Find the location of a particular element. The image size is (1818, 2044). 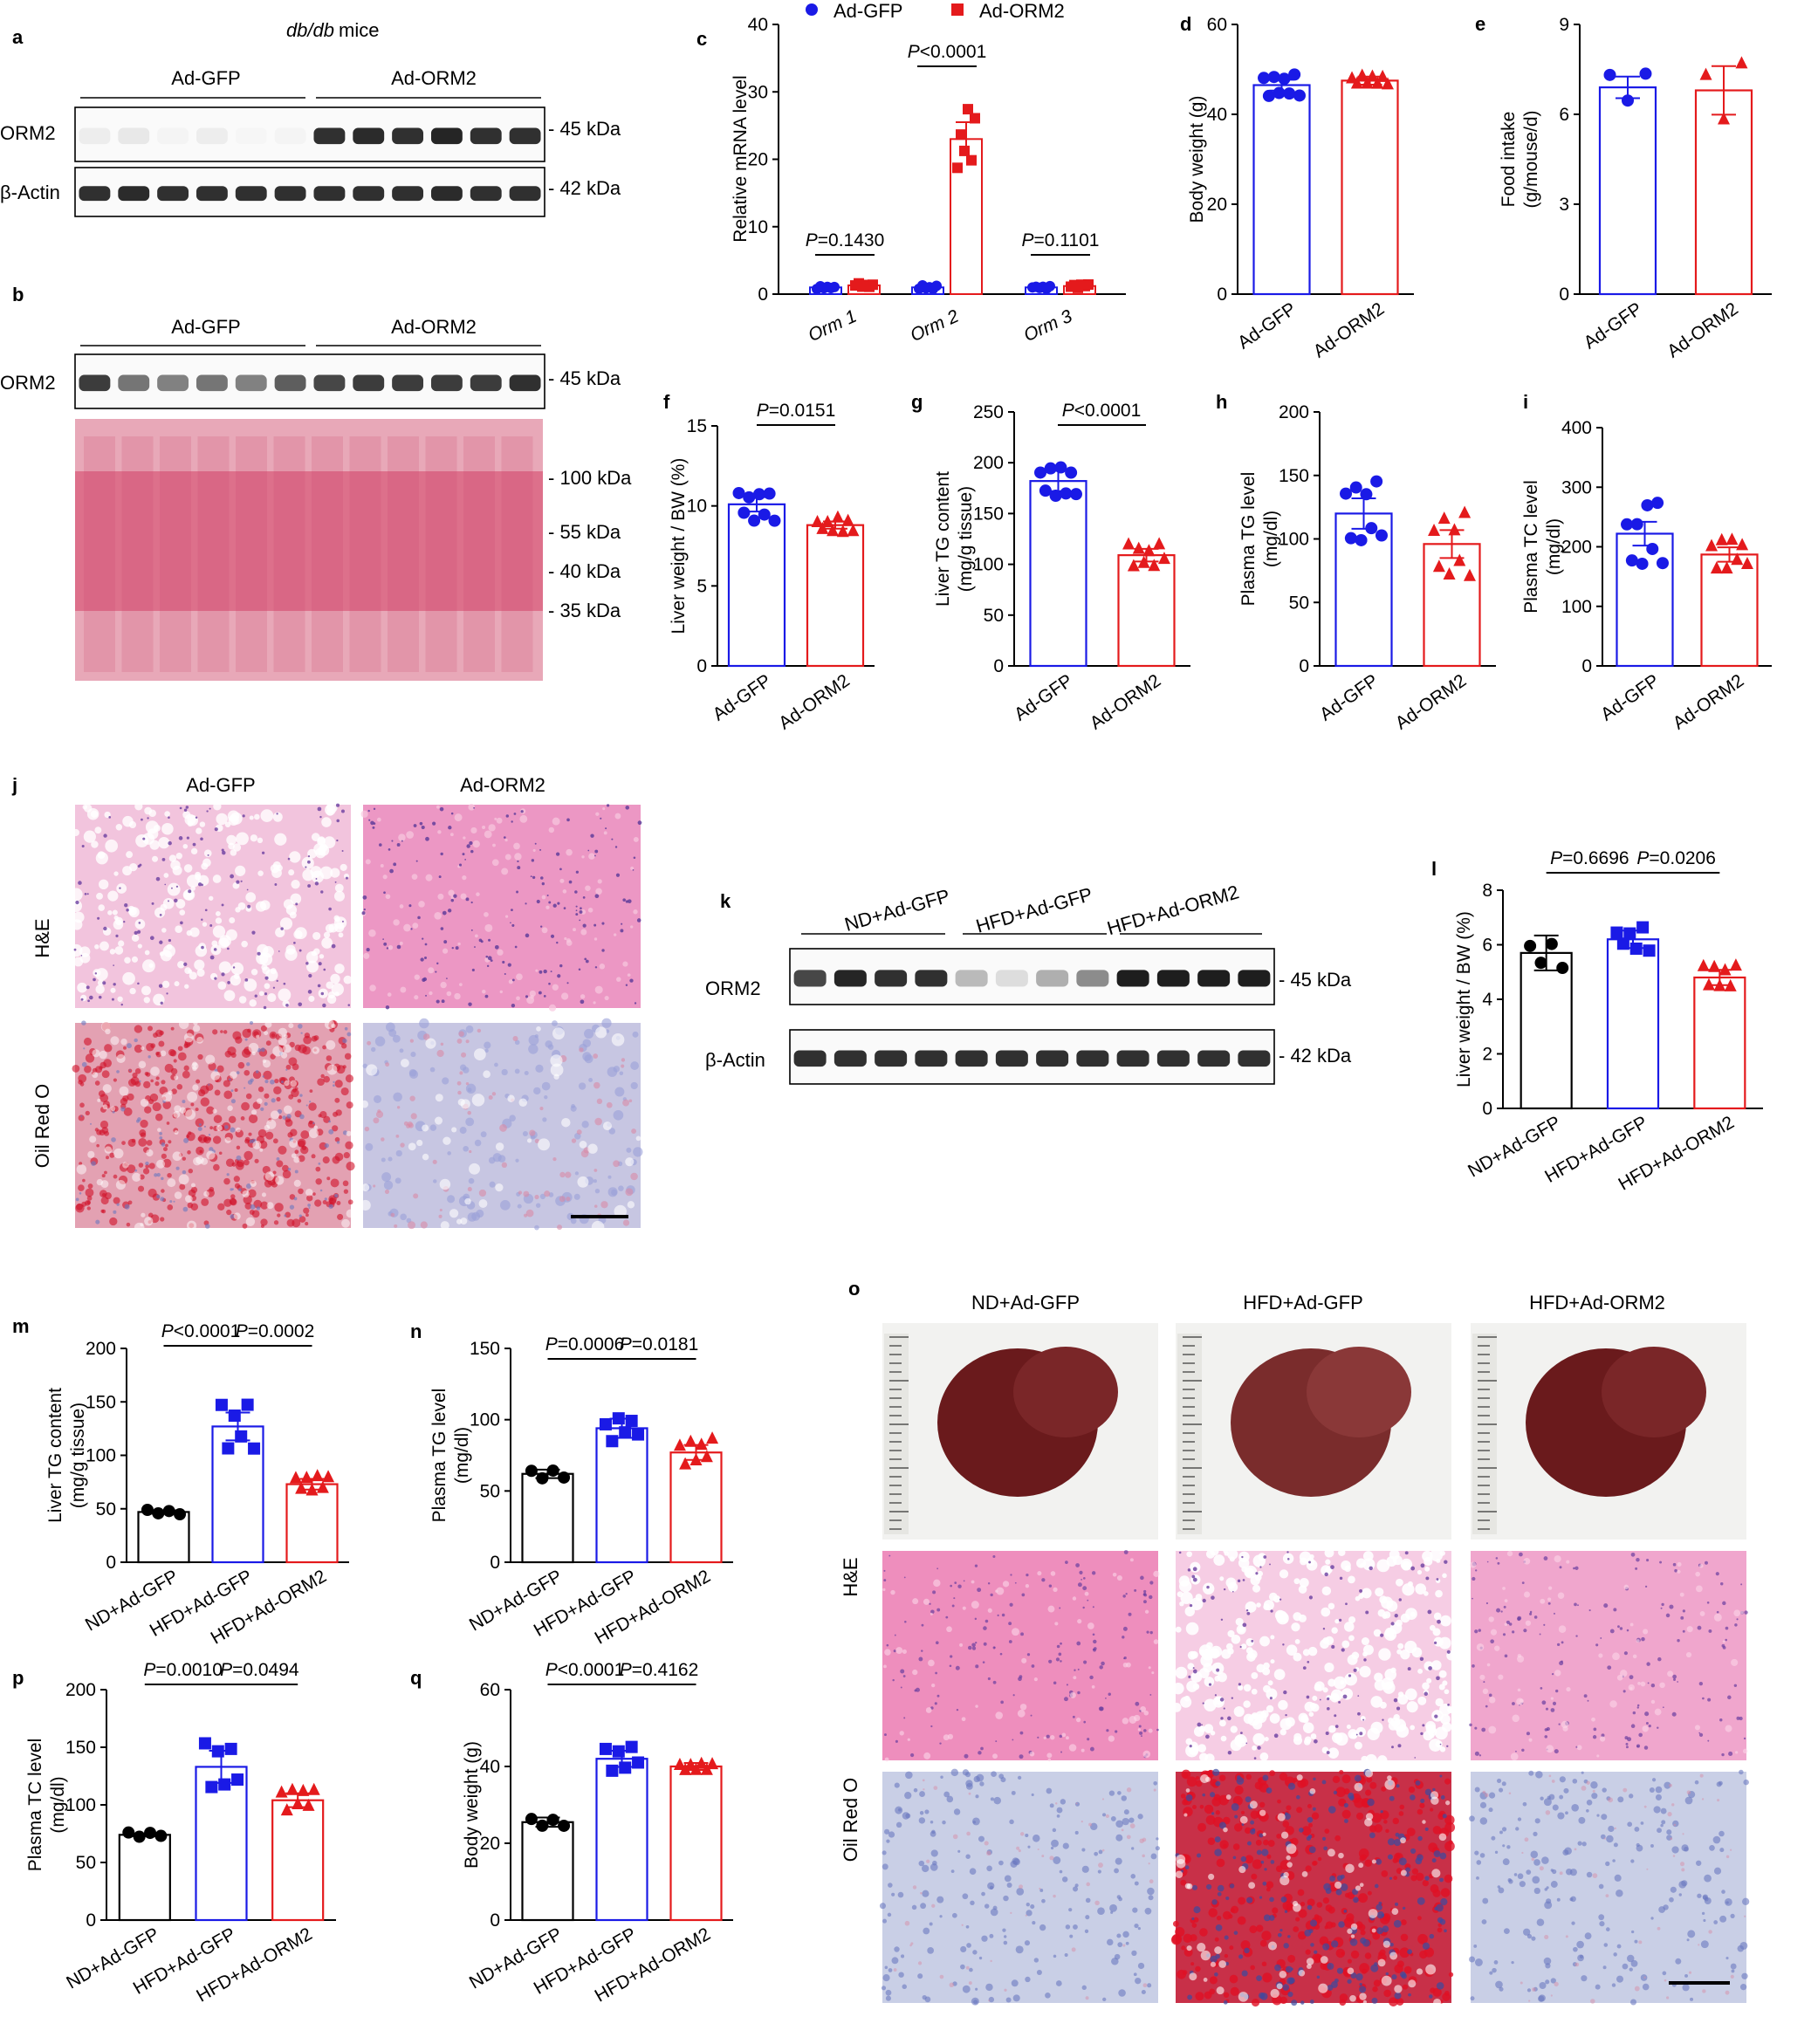

bar is located at coordinates (757, 586).